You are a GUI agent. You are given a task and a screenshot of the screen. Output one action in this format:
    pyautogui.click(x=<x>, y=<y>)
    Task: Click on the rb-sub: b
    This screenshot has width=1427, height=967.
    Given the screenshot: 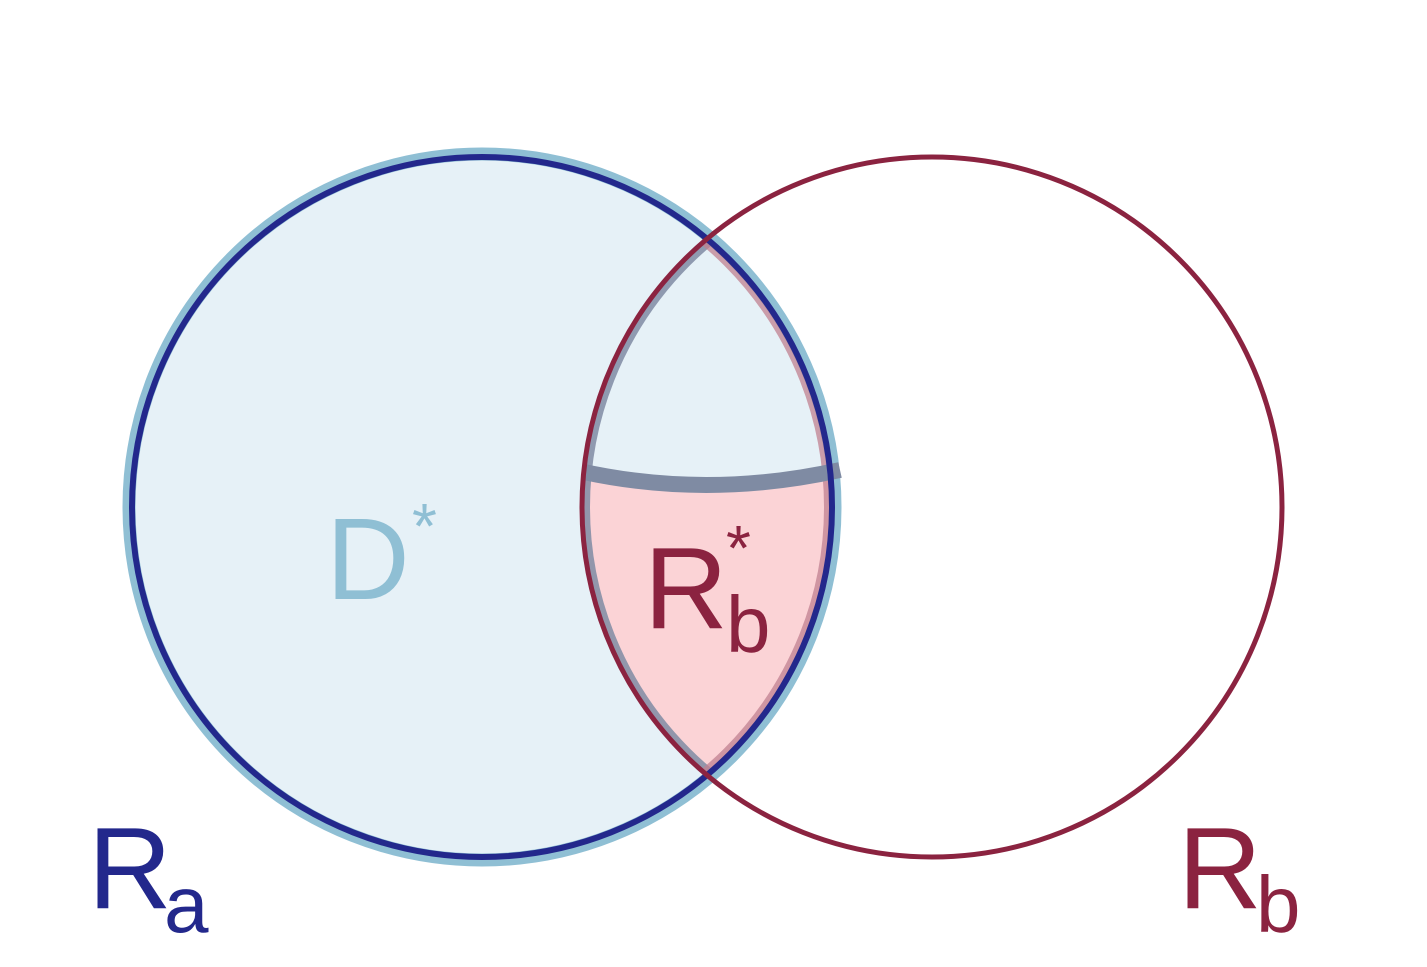 What is the action you would take?
    pyautogui.click(x=1278, y=904)
    